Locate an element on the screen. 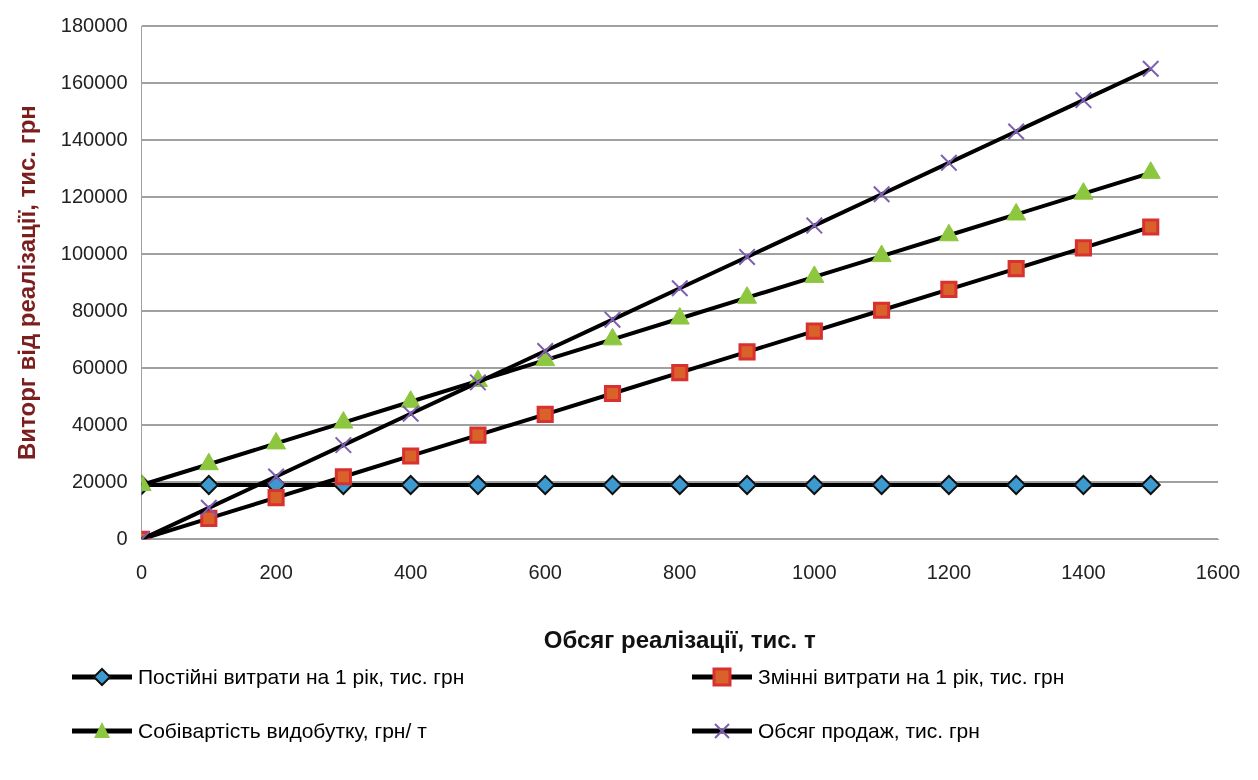 This screenshot has width=1258, height=780. y-axis-title: Виторг від реалізації, тис. грн is located at coordinates (27, 283).